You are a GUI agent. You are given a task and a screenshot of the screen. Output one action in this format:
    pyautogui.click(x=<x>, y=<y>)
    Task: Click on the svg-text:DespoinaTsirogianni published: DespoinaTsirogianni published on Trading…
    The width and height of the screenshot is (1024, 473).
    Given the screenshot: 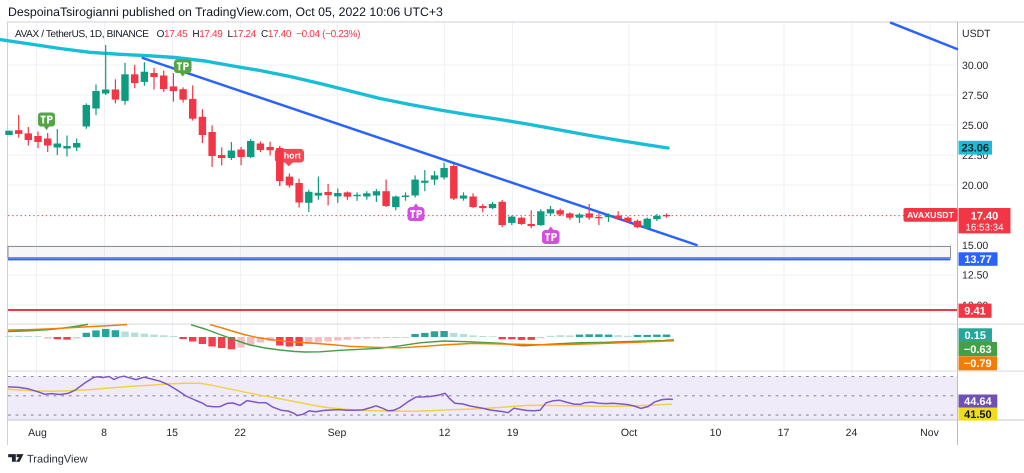 What is the action you would take?
    pyautogui.click(x=225, y=12)
    